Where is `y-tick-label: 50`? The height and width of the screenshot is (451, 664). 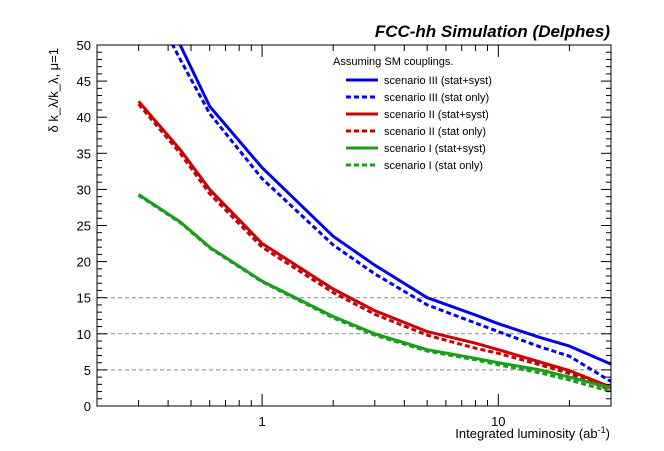
y-tick-label: 50 is located at coordinates (84, 45).